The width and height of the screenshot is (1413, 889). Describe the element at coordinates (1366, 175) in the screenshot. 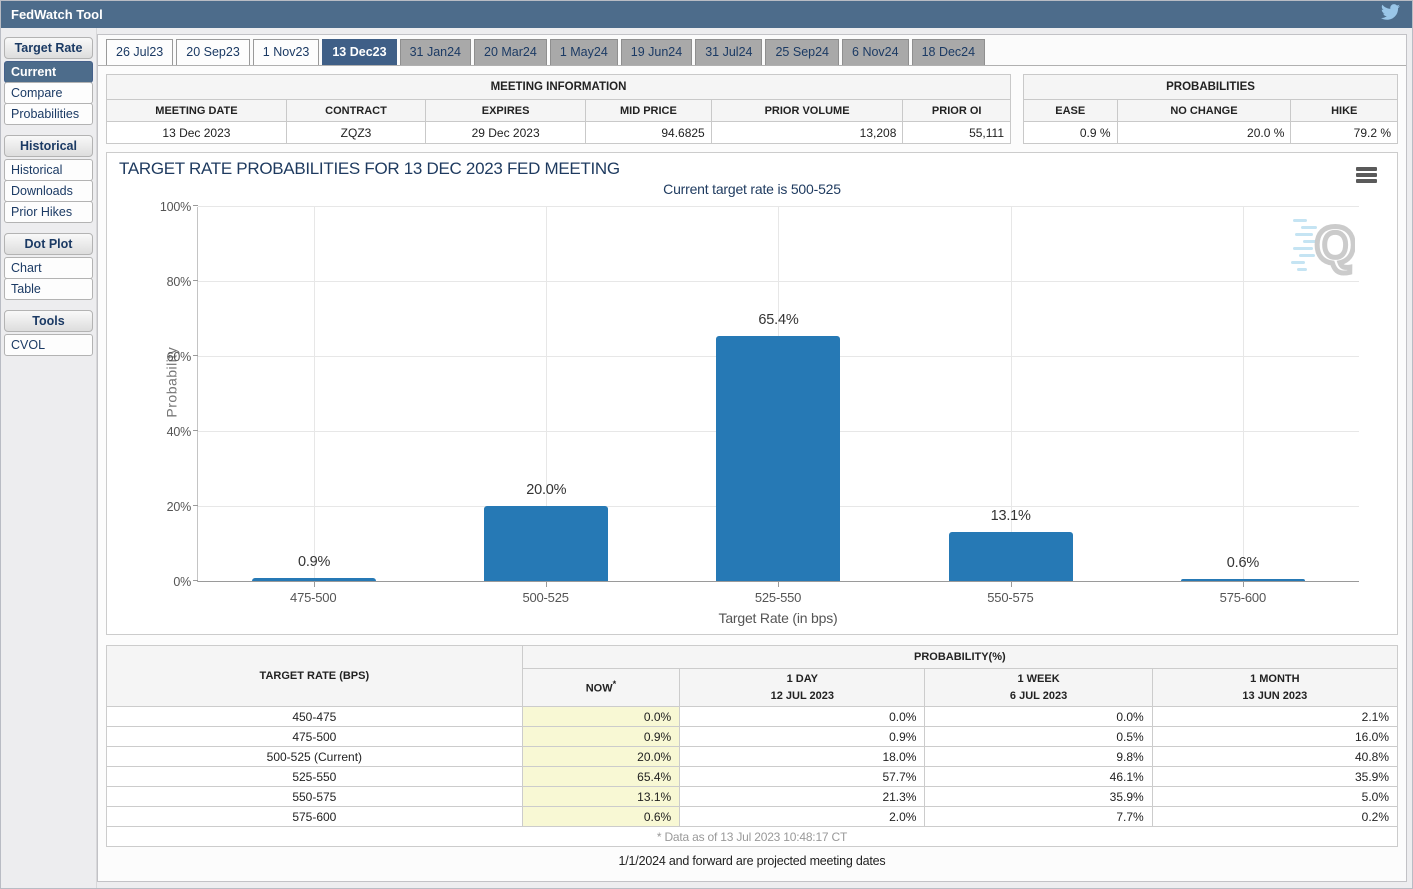

I see `hamburger-menu-icon` at that location.